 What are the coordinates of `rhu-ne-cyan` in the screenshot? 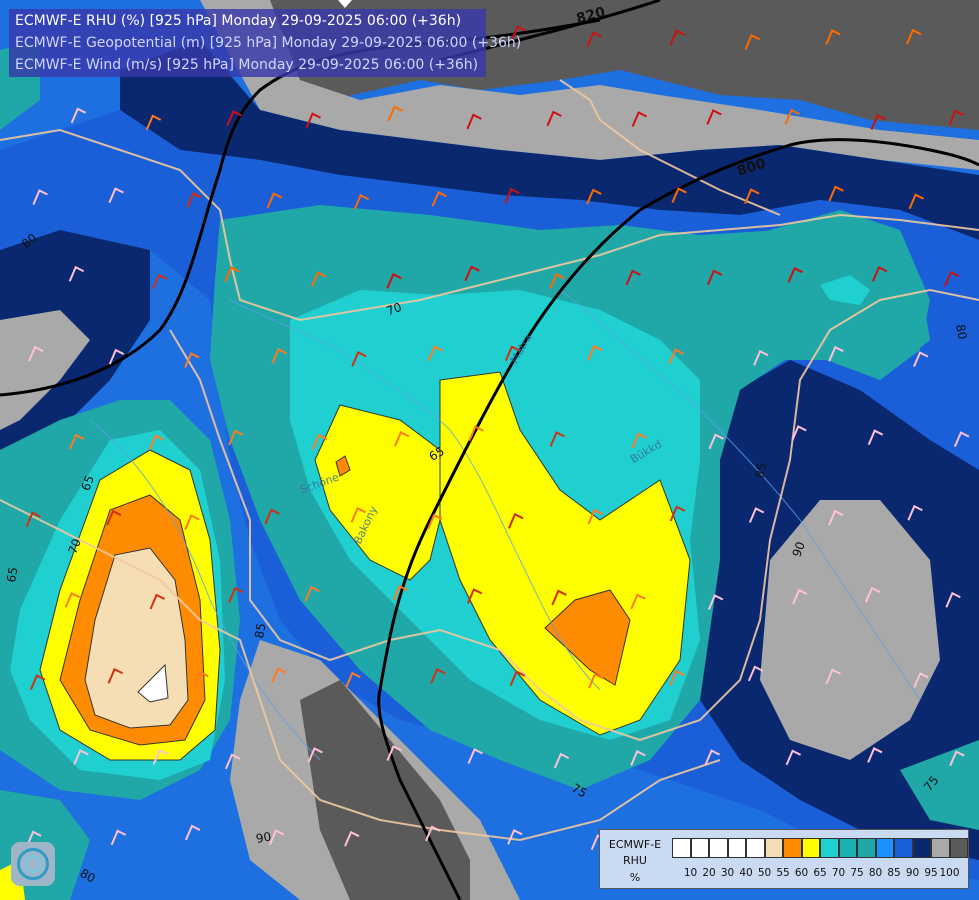 It's located at (845, 290).